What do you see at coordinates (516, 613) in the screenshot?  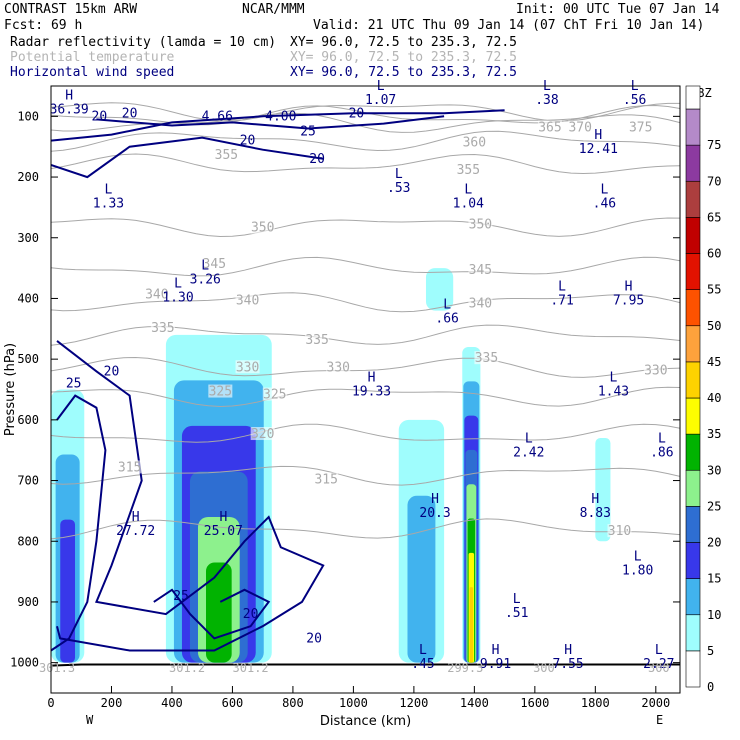 I see `extremum-value: .51` at bounding box center [516, 613].